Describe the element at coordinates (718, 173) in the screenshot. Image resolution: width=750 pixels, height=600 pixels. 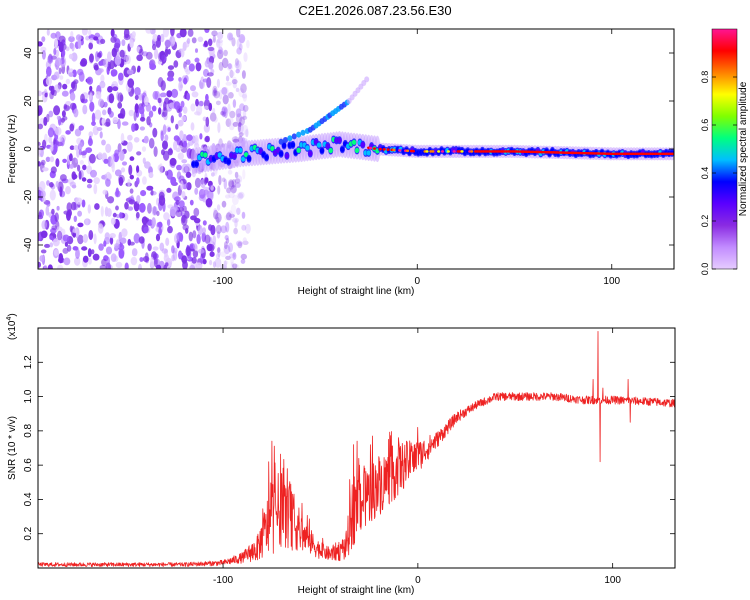
I see `colorbar-ticks: 0.0 0.2 0.4 0.6 0.8` at that location.